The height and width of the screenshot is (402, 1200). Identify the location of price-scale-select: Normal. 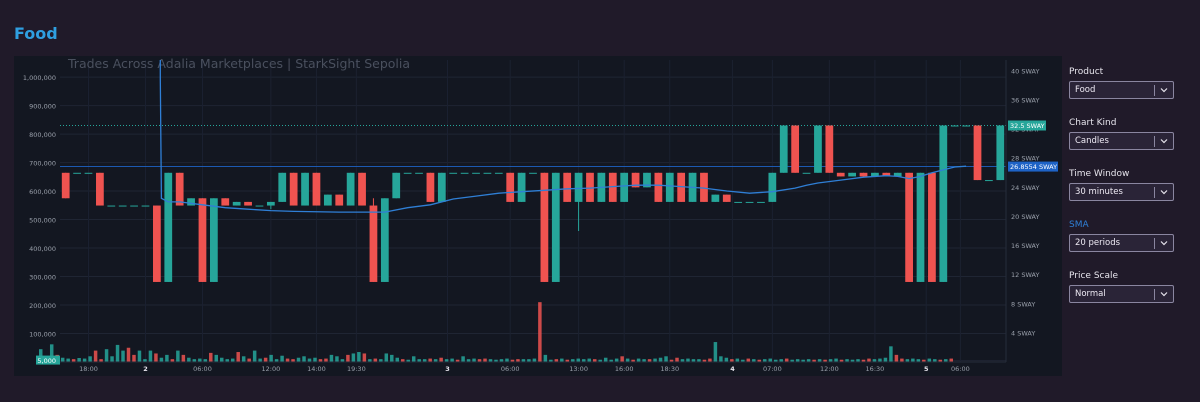
(1121, 294).